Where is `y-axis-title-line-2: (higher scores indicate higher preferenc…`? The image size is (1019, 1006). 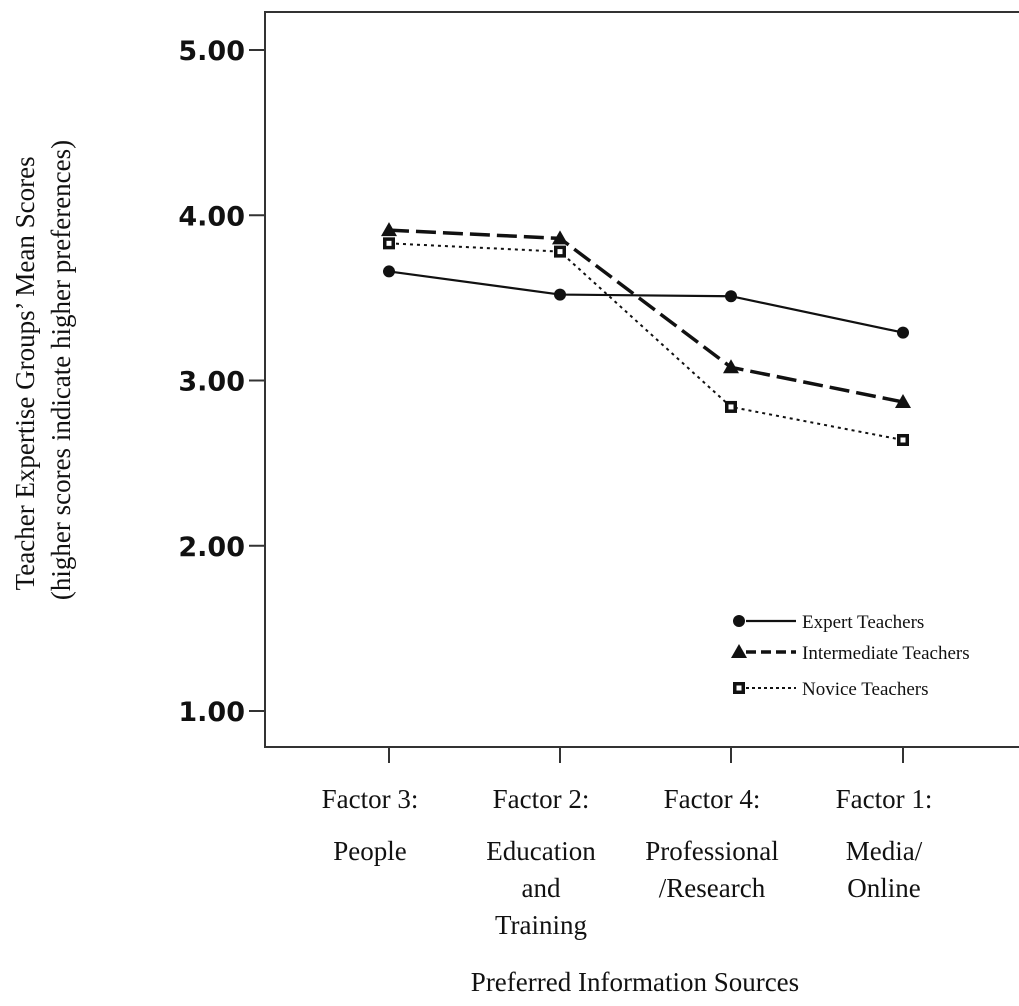
y-axis-title-line-2: (higher scores indicate higher preferenc… is located at coordinates (61, 370).